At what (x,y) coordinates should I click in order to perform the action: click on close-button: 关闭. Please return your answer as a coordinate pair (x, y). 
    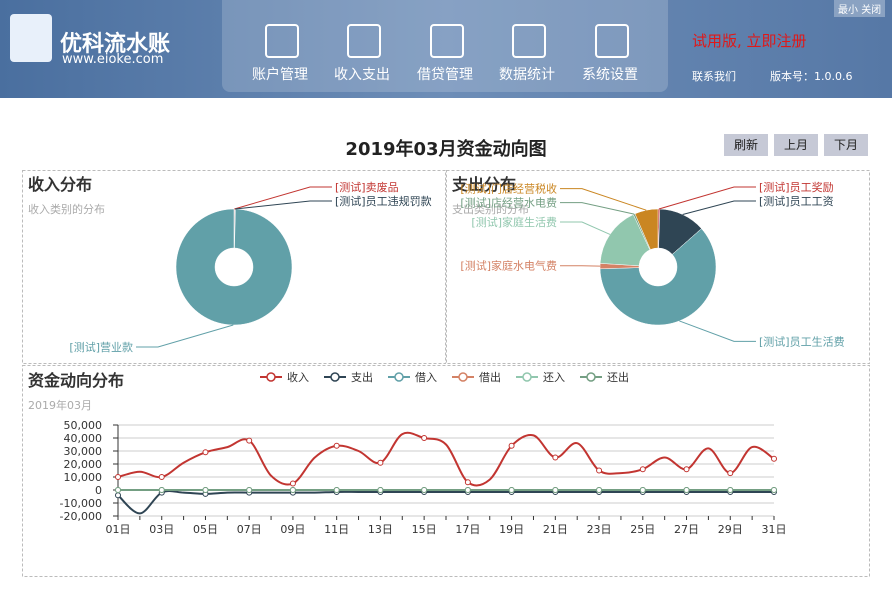
    Looking at the image, I should click on (871, 10).